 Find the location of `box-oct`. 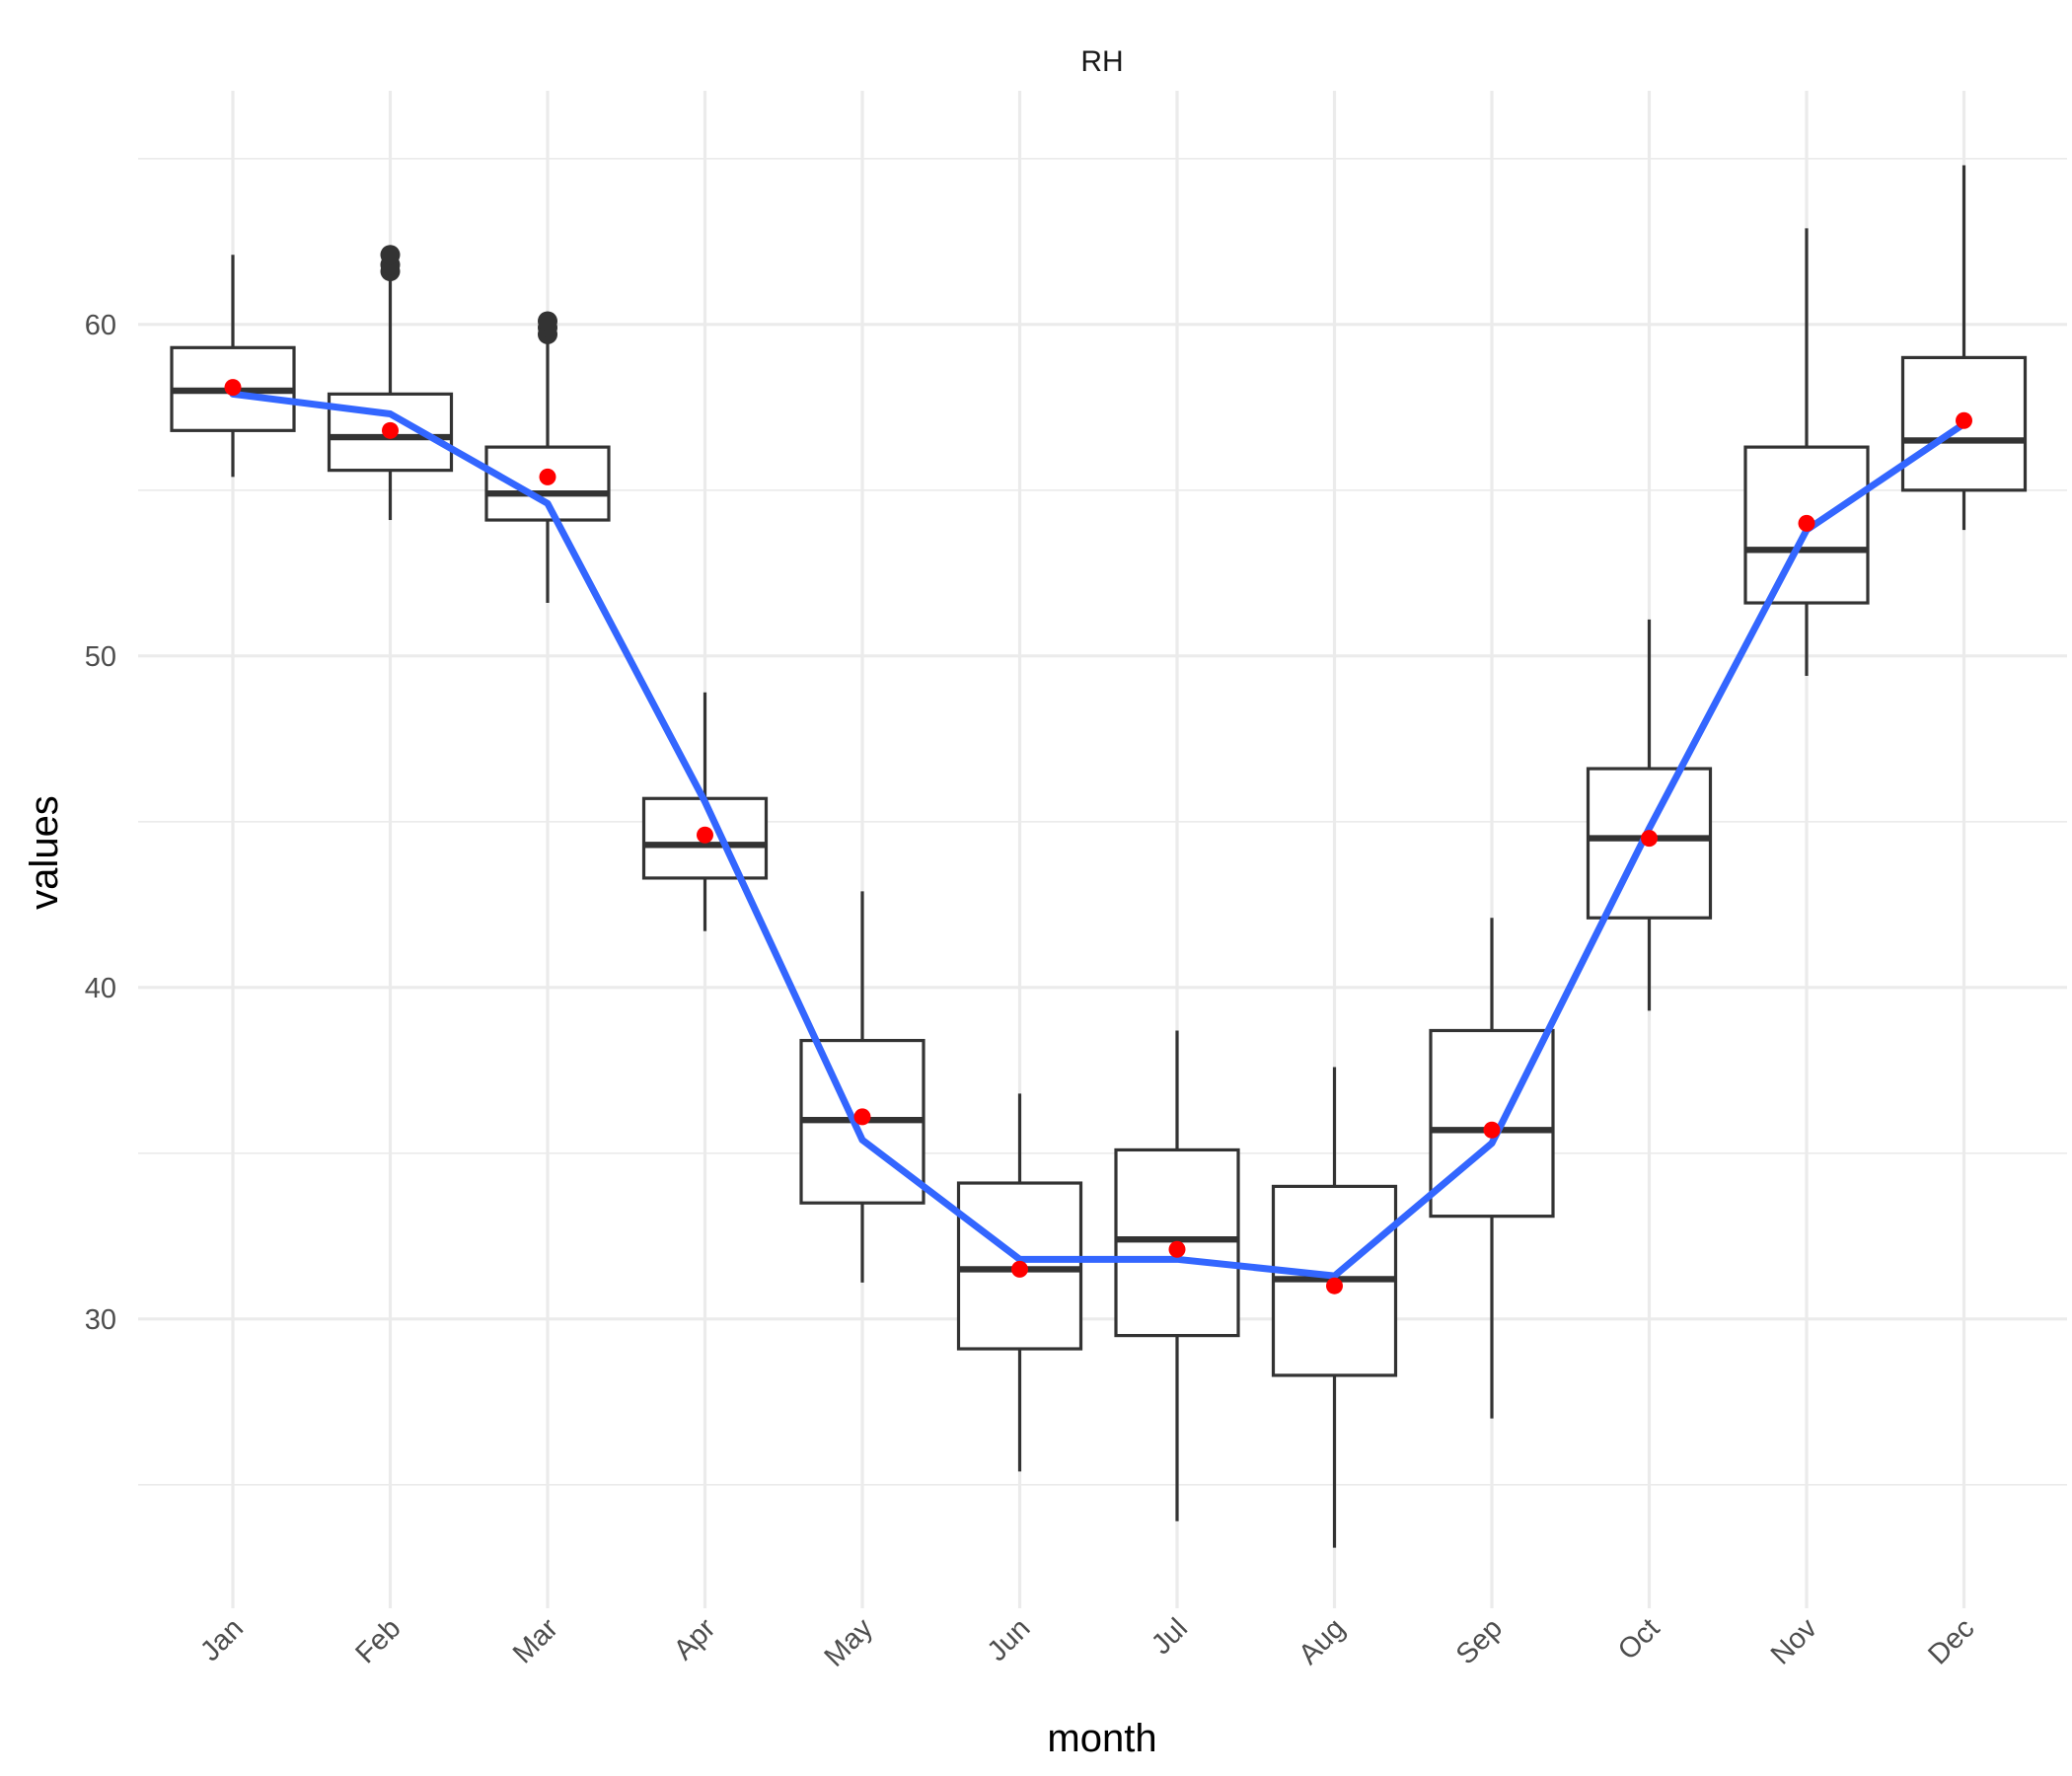

box-oct is located at coordinates (1650, 815).